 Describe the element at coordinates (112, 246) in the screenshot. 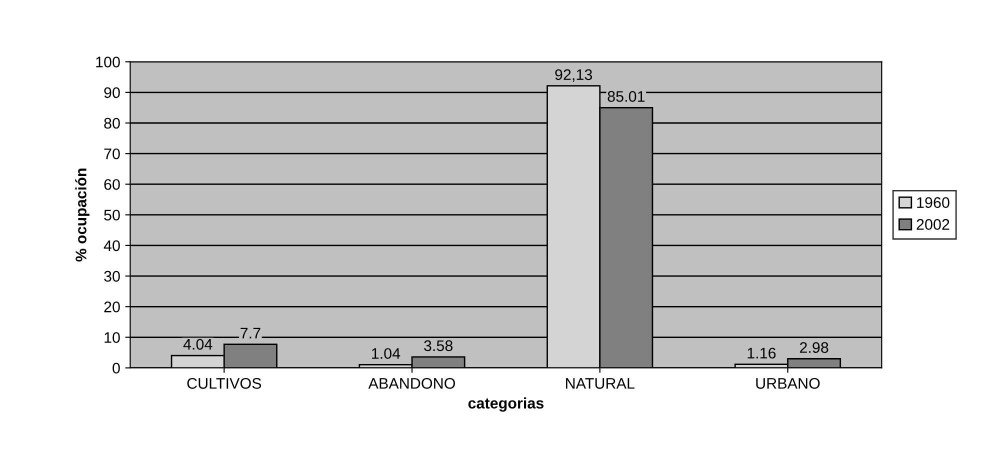

I see `y-tick-label: 40` at that location.